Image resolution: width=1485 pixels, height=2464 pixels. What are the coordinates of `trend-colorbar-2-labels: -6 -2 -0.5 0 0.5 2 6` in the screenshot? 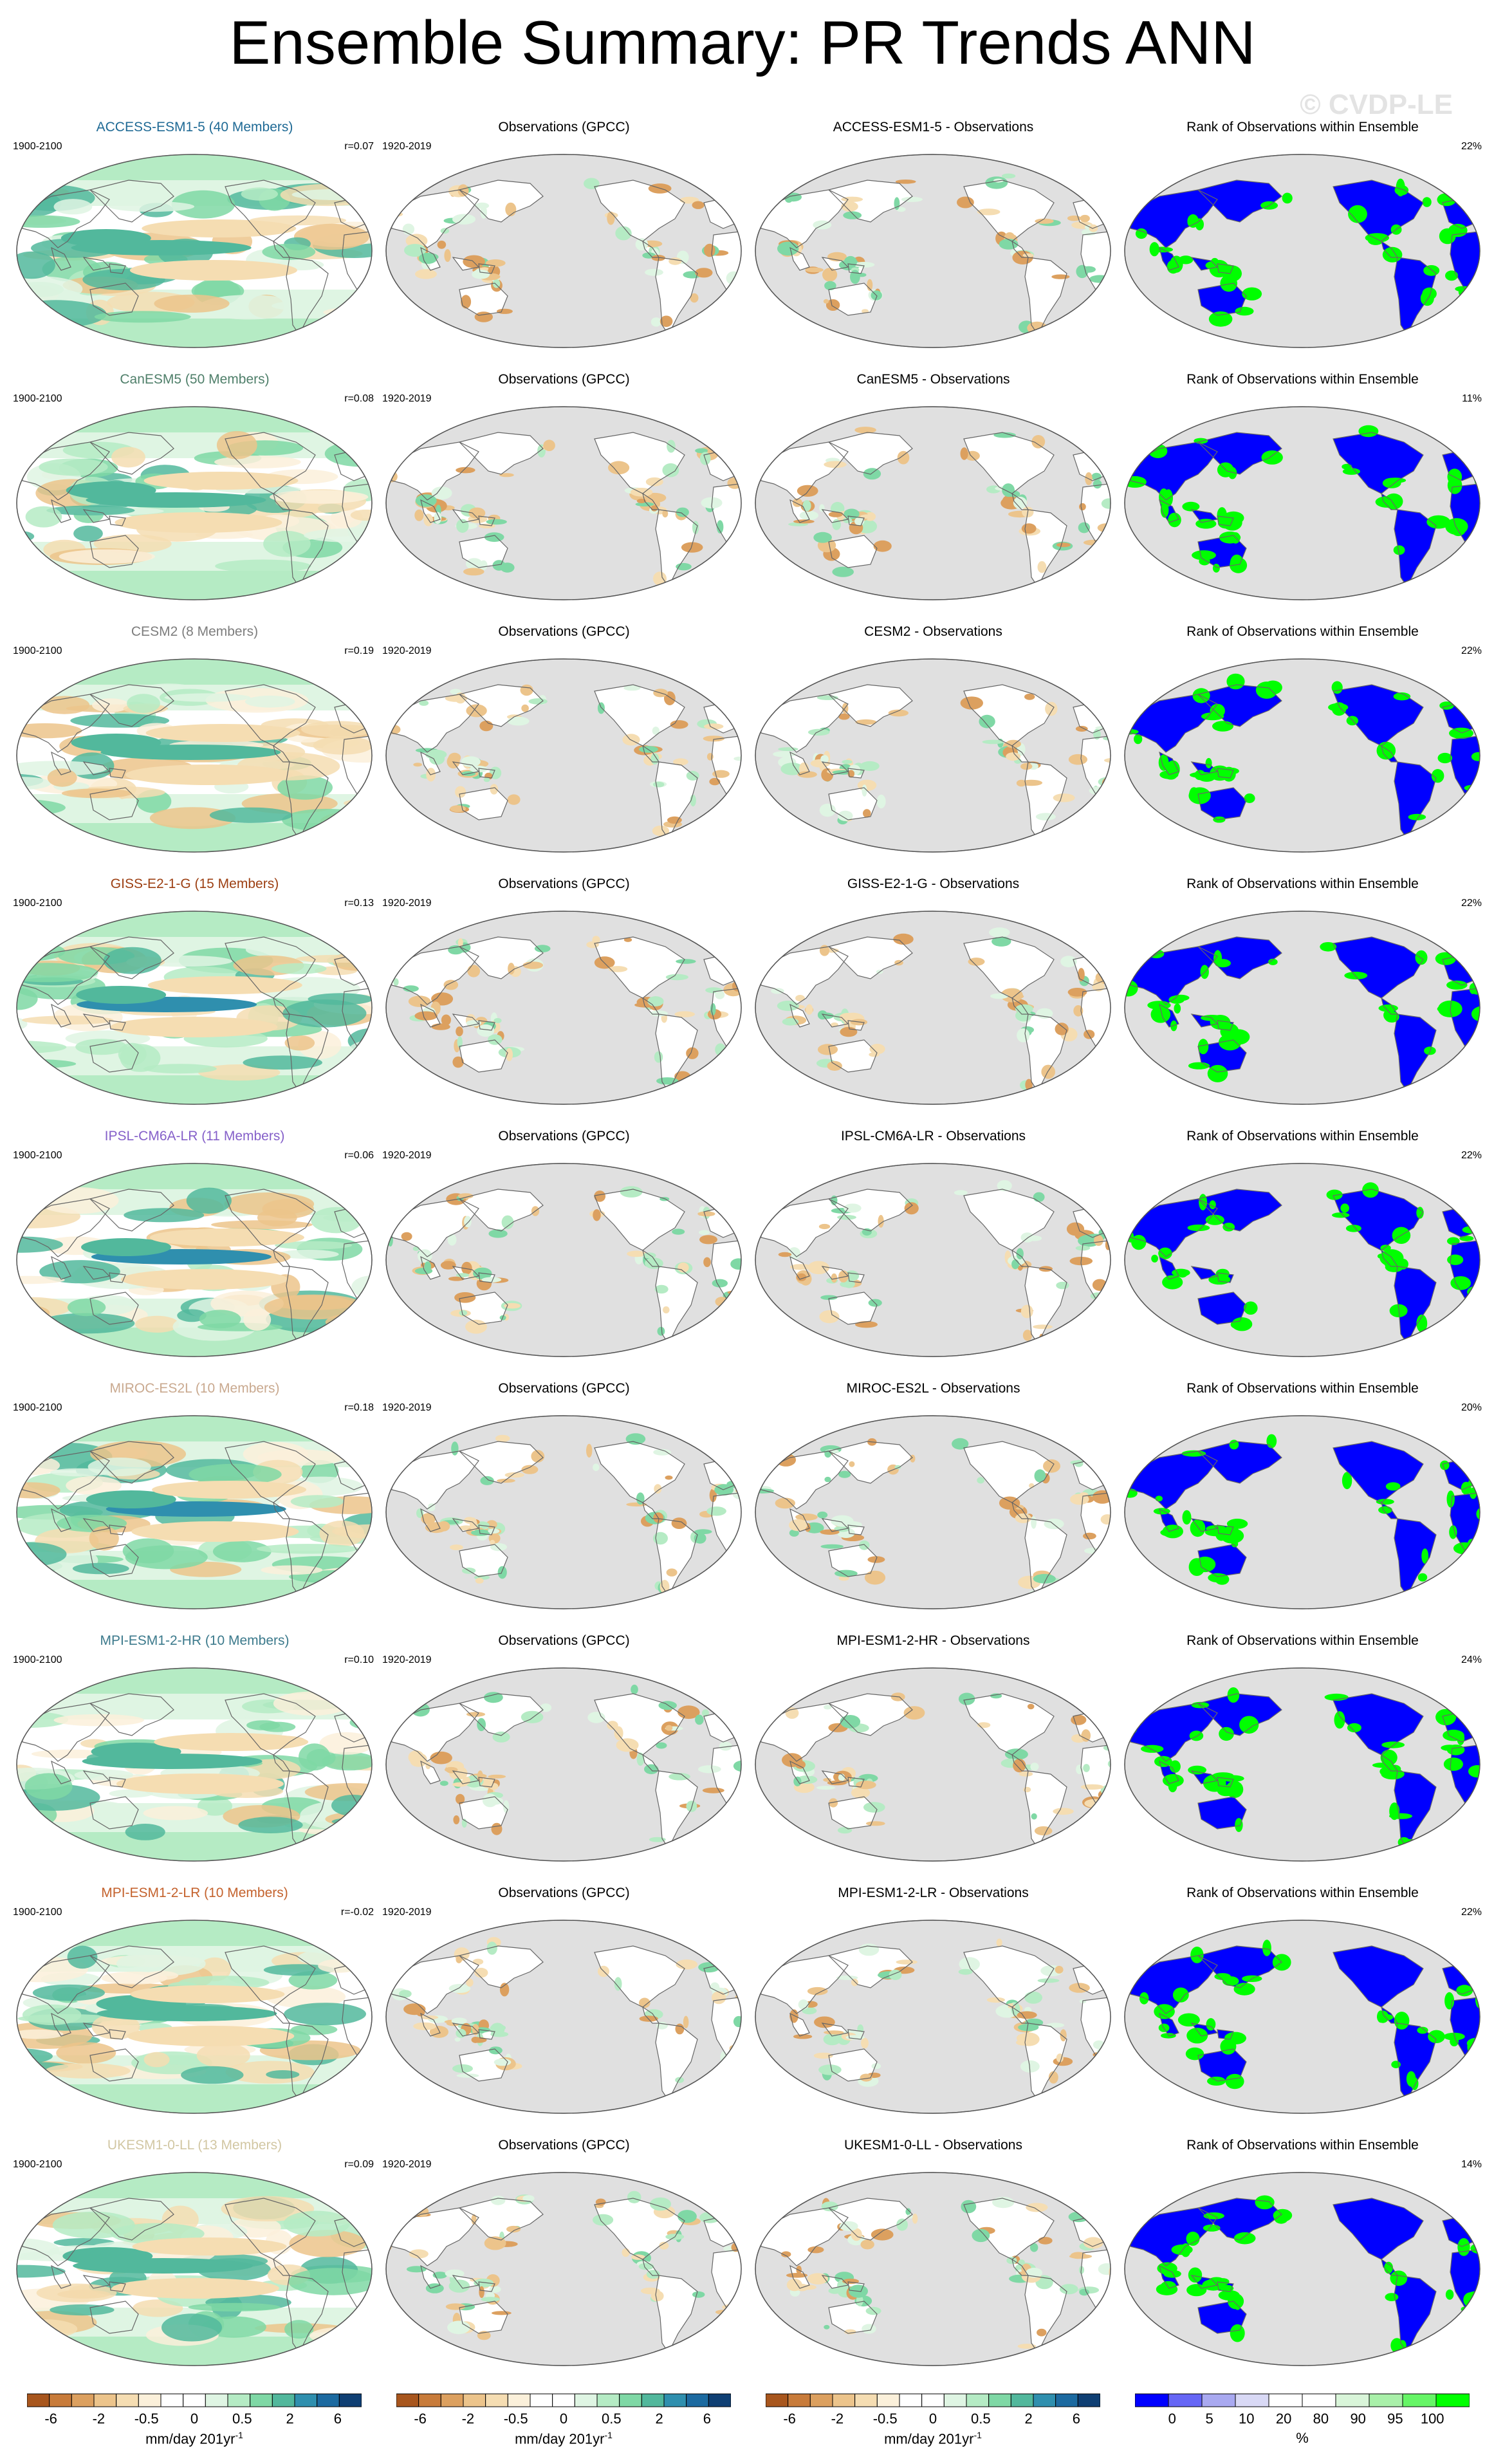 It's located at (563, 2419).